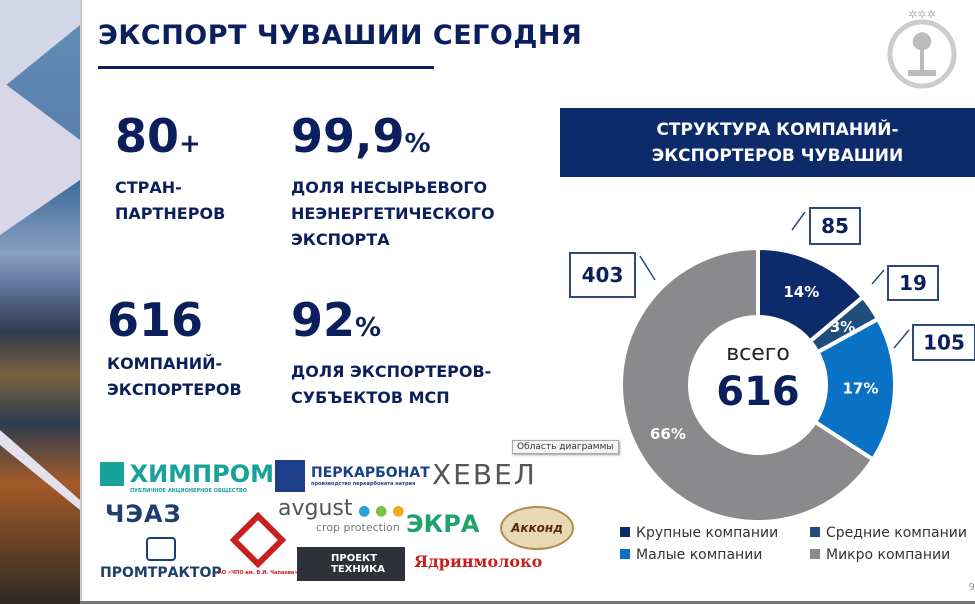 The image size is (975, 604). Describe the element at coordinates (892, 555) in the screenshot. I see `legend-item-micro: Микро компании` at that location.